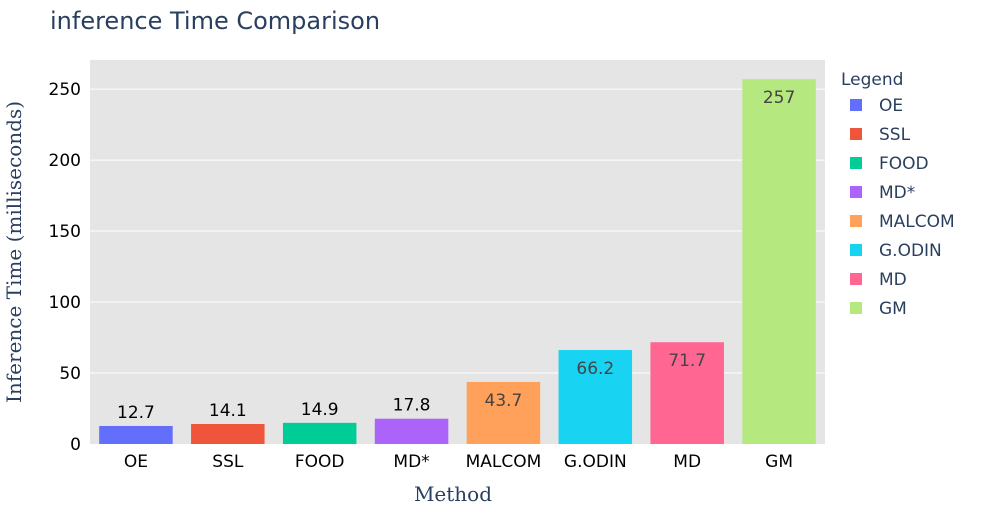 This screenshot has height=525, width=983. I want to click on legend-item-label: SSL, so click(895, 135).